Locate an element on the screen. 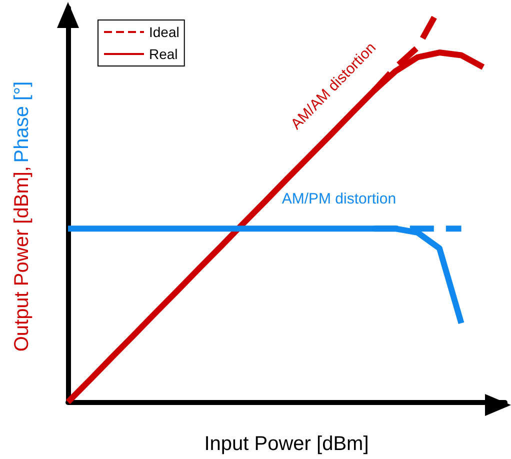 The image size is (511, 459). x-axis-title: Input Power [dBm] is located at coordinates (286, 444).